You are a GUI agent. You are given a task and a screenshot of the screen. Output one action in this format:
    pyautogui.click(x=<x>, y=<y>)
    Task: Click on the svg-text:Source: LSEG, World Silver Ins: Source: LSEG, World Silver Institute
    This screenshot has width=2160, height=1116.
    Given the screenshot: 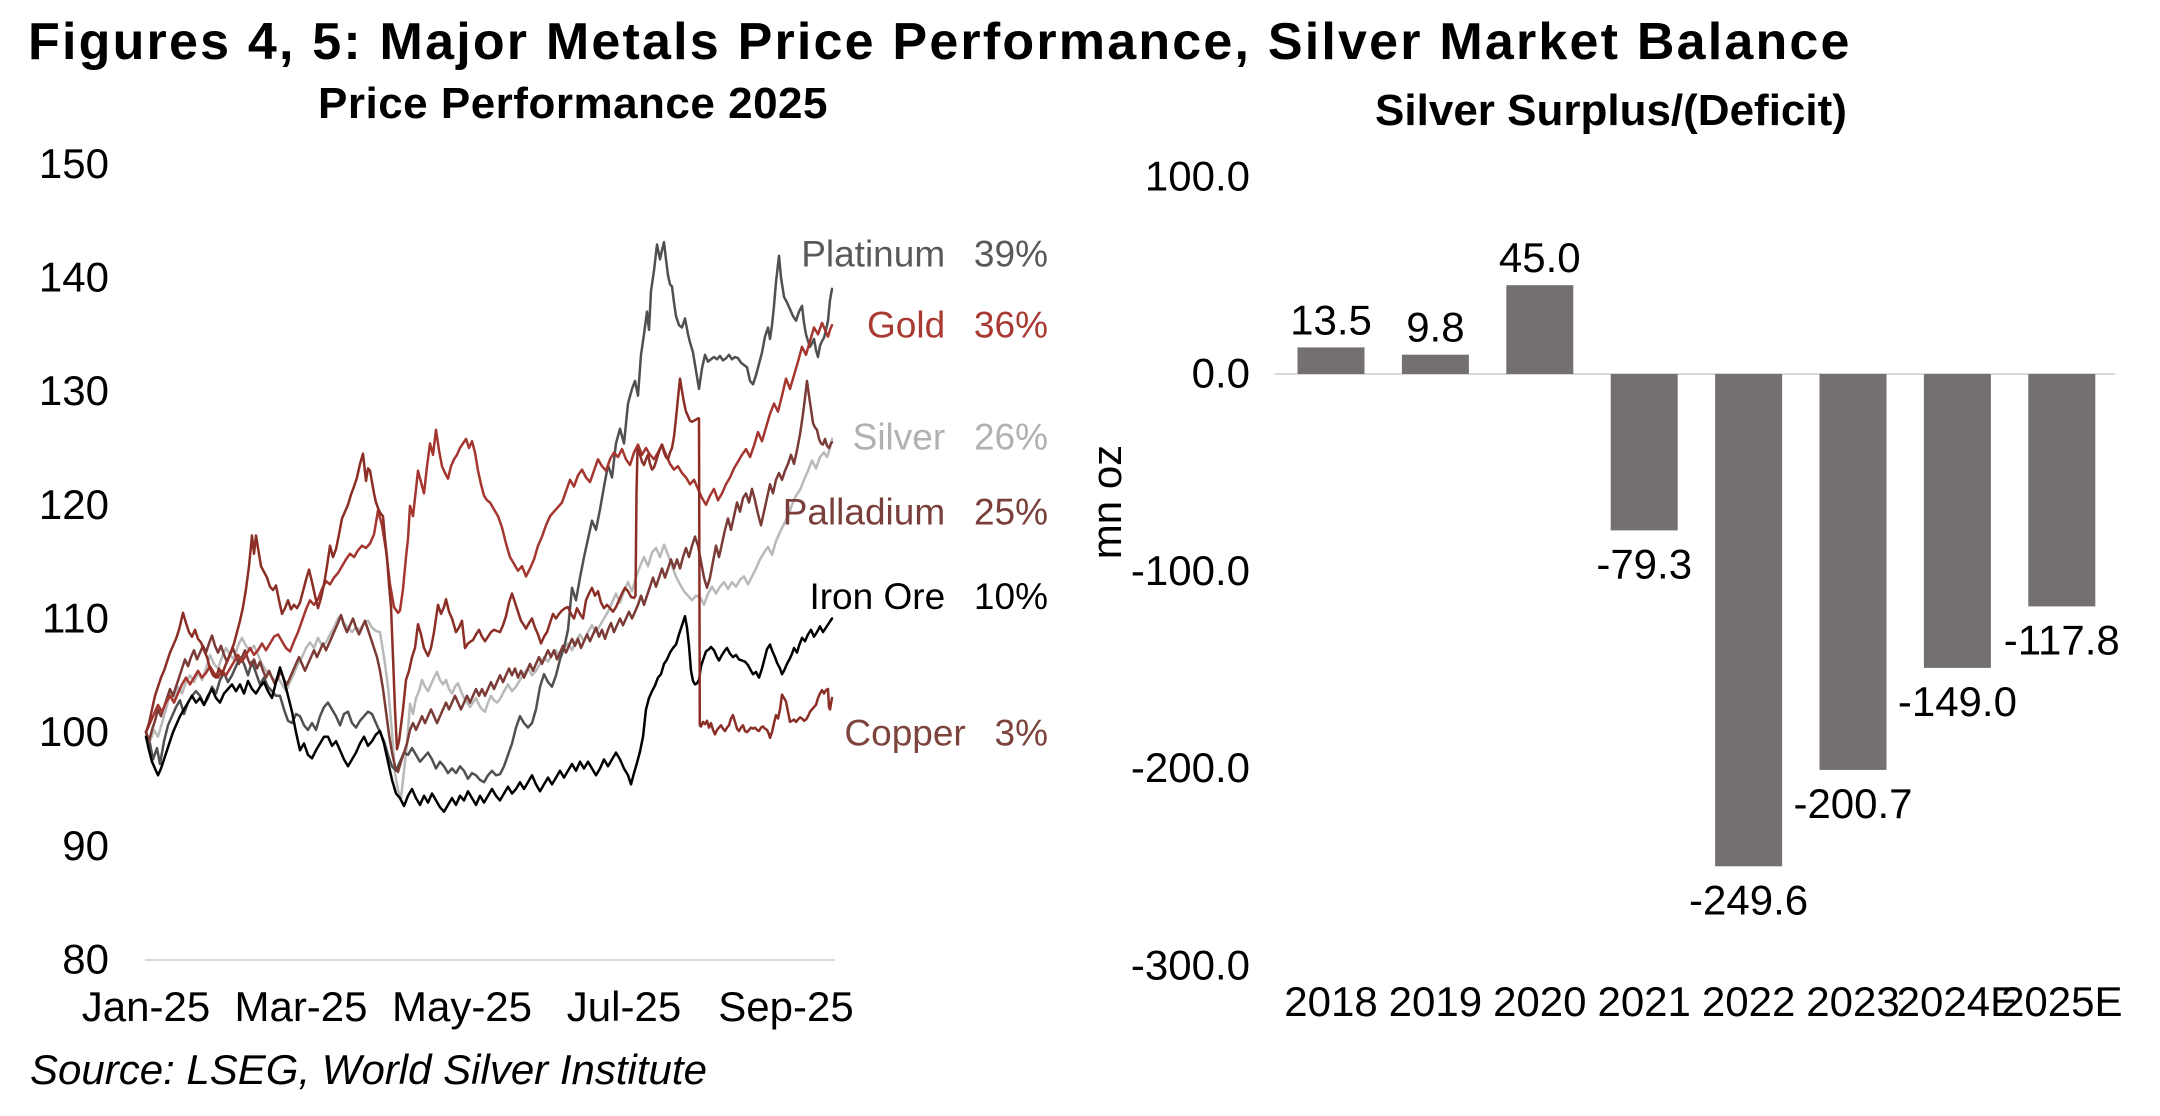 What is the action you would take?
    pyautogui.click(x=368, y=1069)
    